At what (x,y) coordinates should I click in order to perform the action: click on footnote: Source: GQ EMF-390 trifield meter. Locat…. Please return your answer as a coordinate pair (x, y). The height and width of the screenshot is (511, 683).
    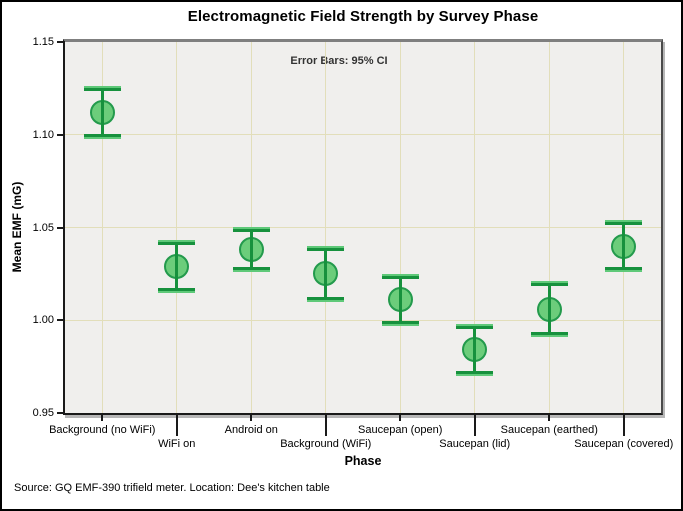
    Looking at the image, I should click on (172, 488).